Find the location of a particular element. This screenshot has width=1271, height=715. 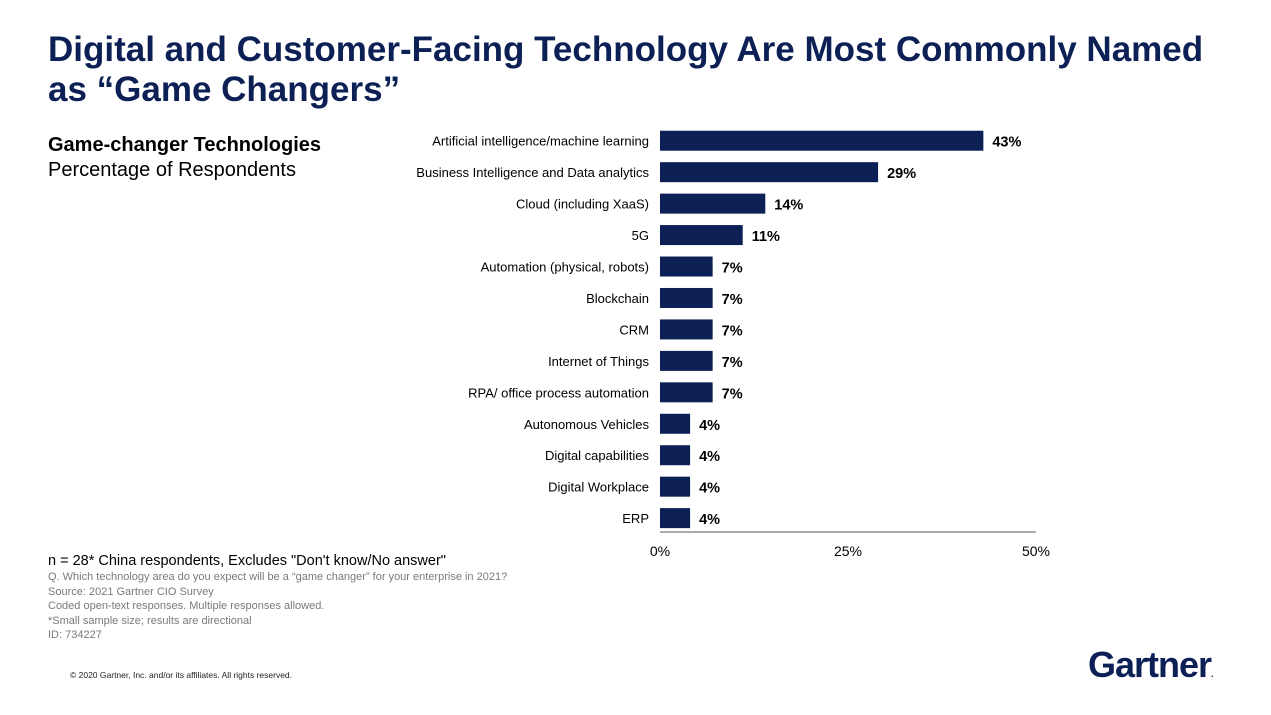

category-label: Blockchain is located at coordinates (617, 298).